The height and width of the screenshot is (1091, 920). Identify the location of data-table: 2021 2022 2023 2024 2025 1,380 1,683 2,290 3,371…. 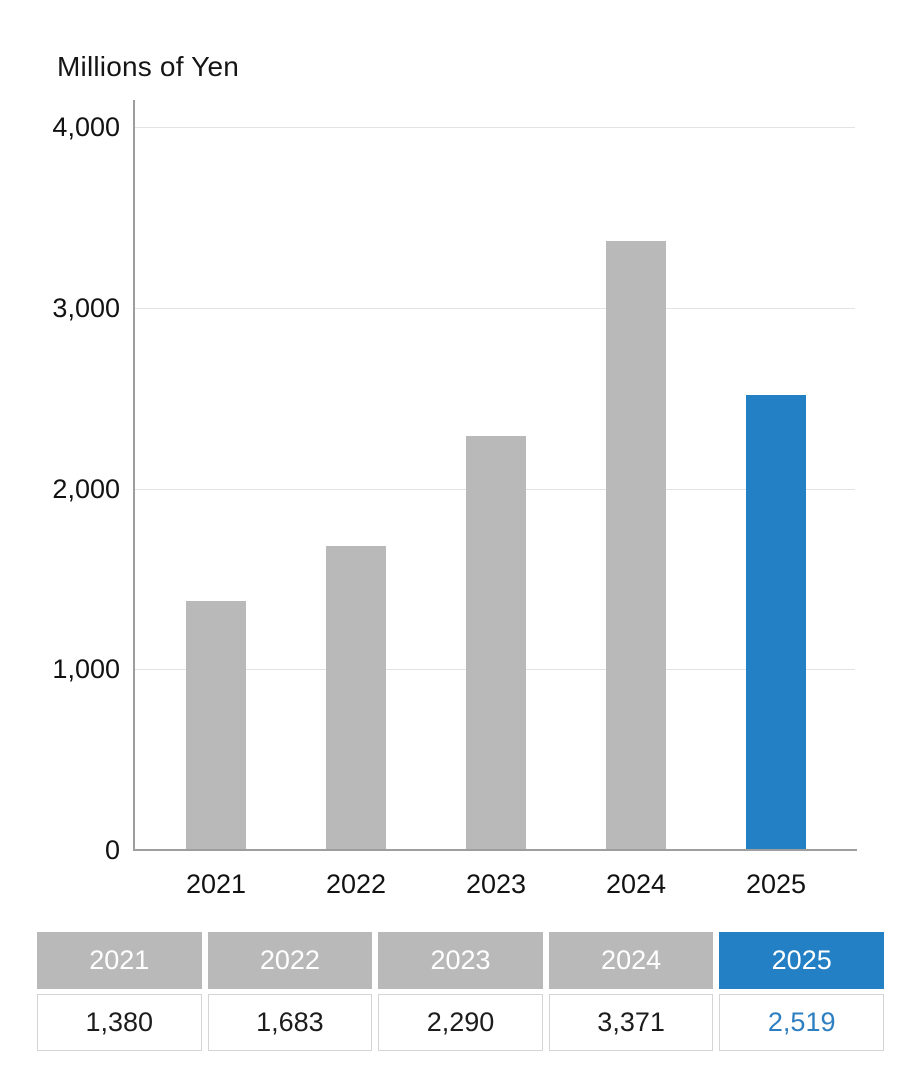
(460, 991).